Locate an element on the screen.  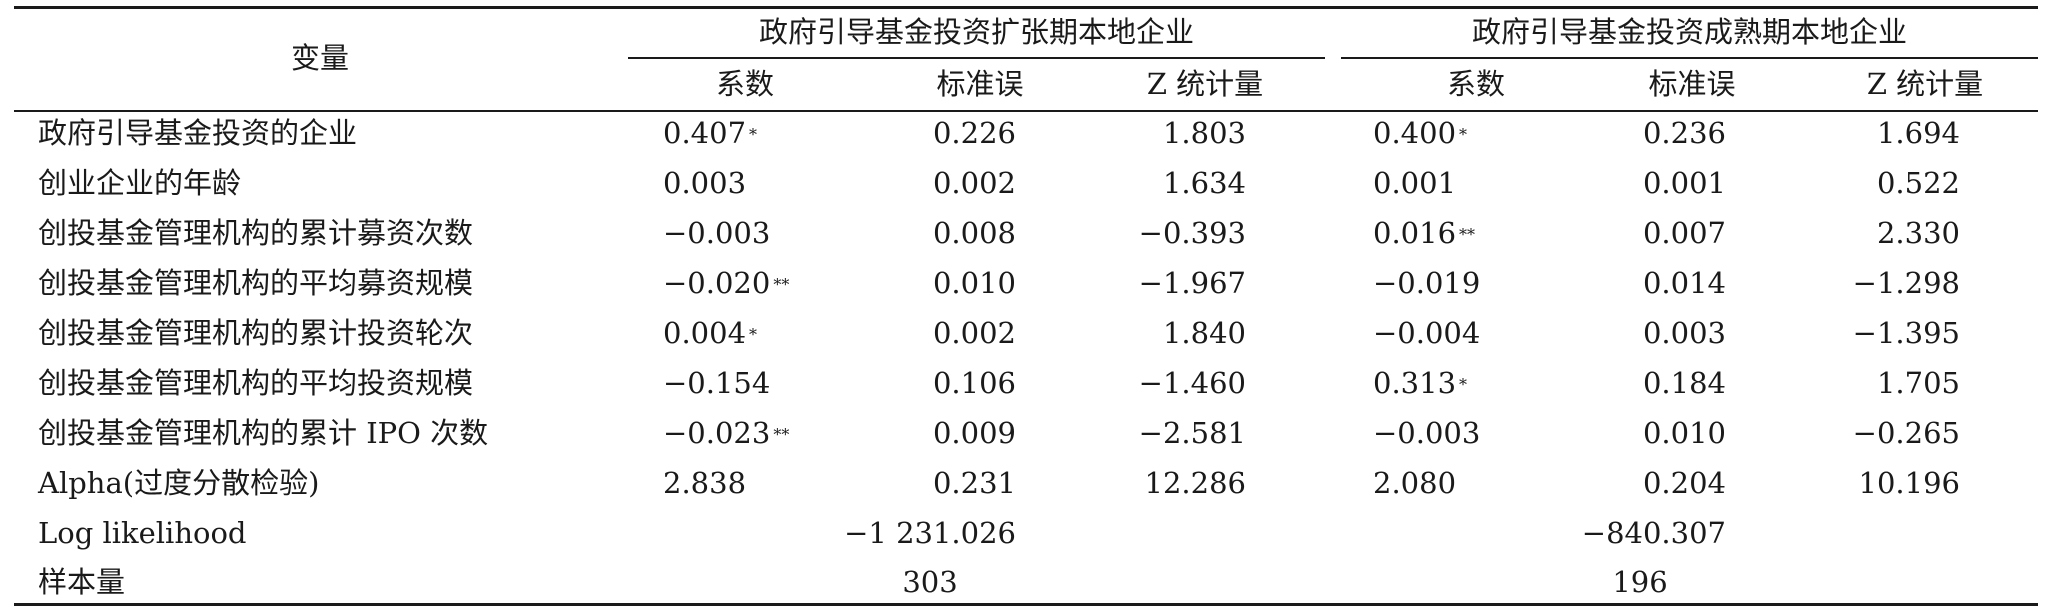
subheader-z-2: Z 统计量 is located at coordinates (1925, 84).